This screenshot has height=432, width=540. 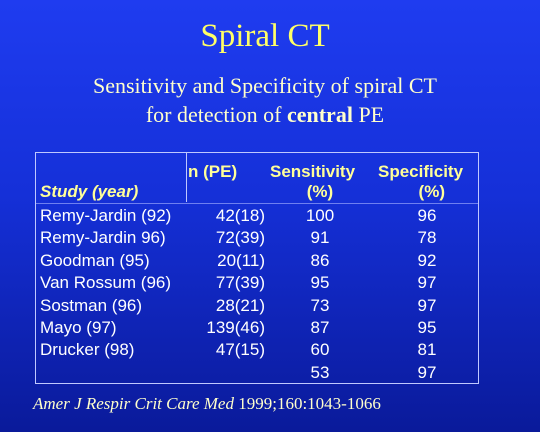 I want to click on sensitivity-cell: 60, so click(x=320, y=350).